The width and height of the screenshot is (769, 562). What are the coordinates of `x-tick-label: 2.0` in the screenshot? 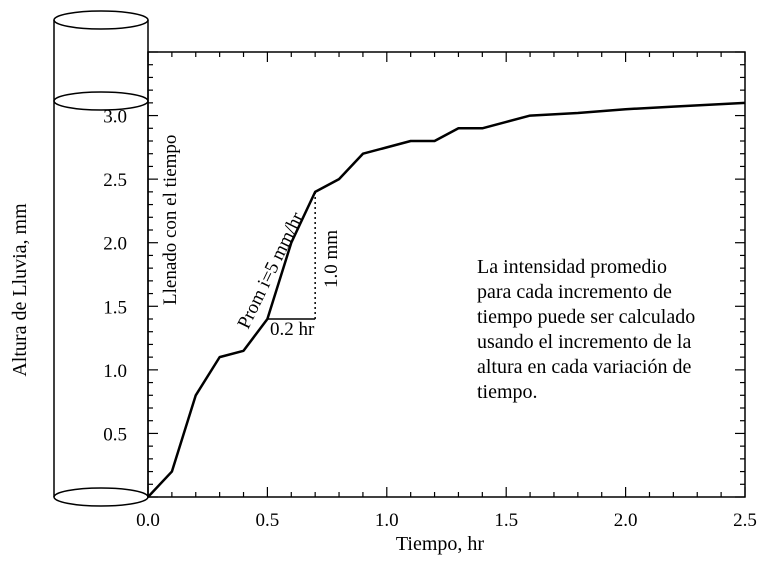 It's located at (626, 520).